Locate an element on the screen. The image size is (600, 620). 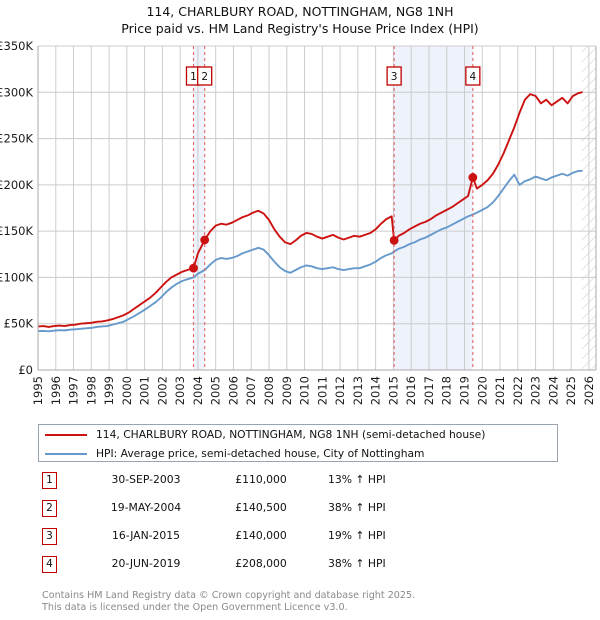
svg-text: 2013 is located at coordinates (358, 390).